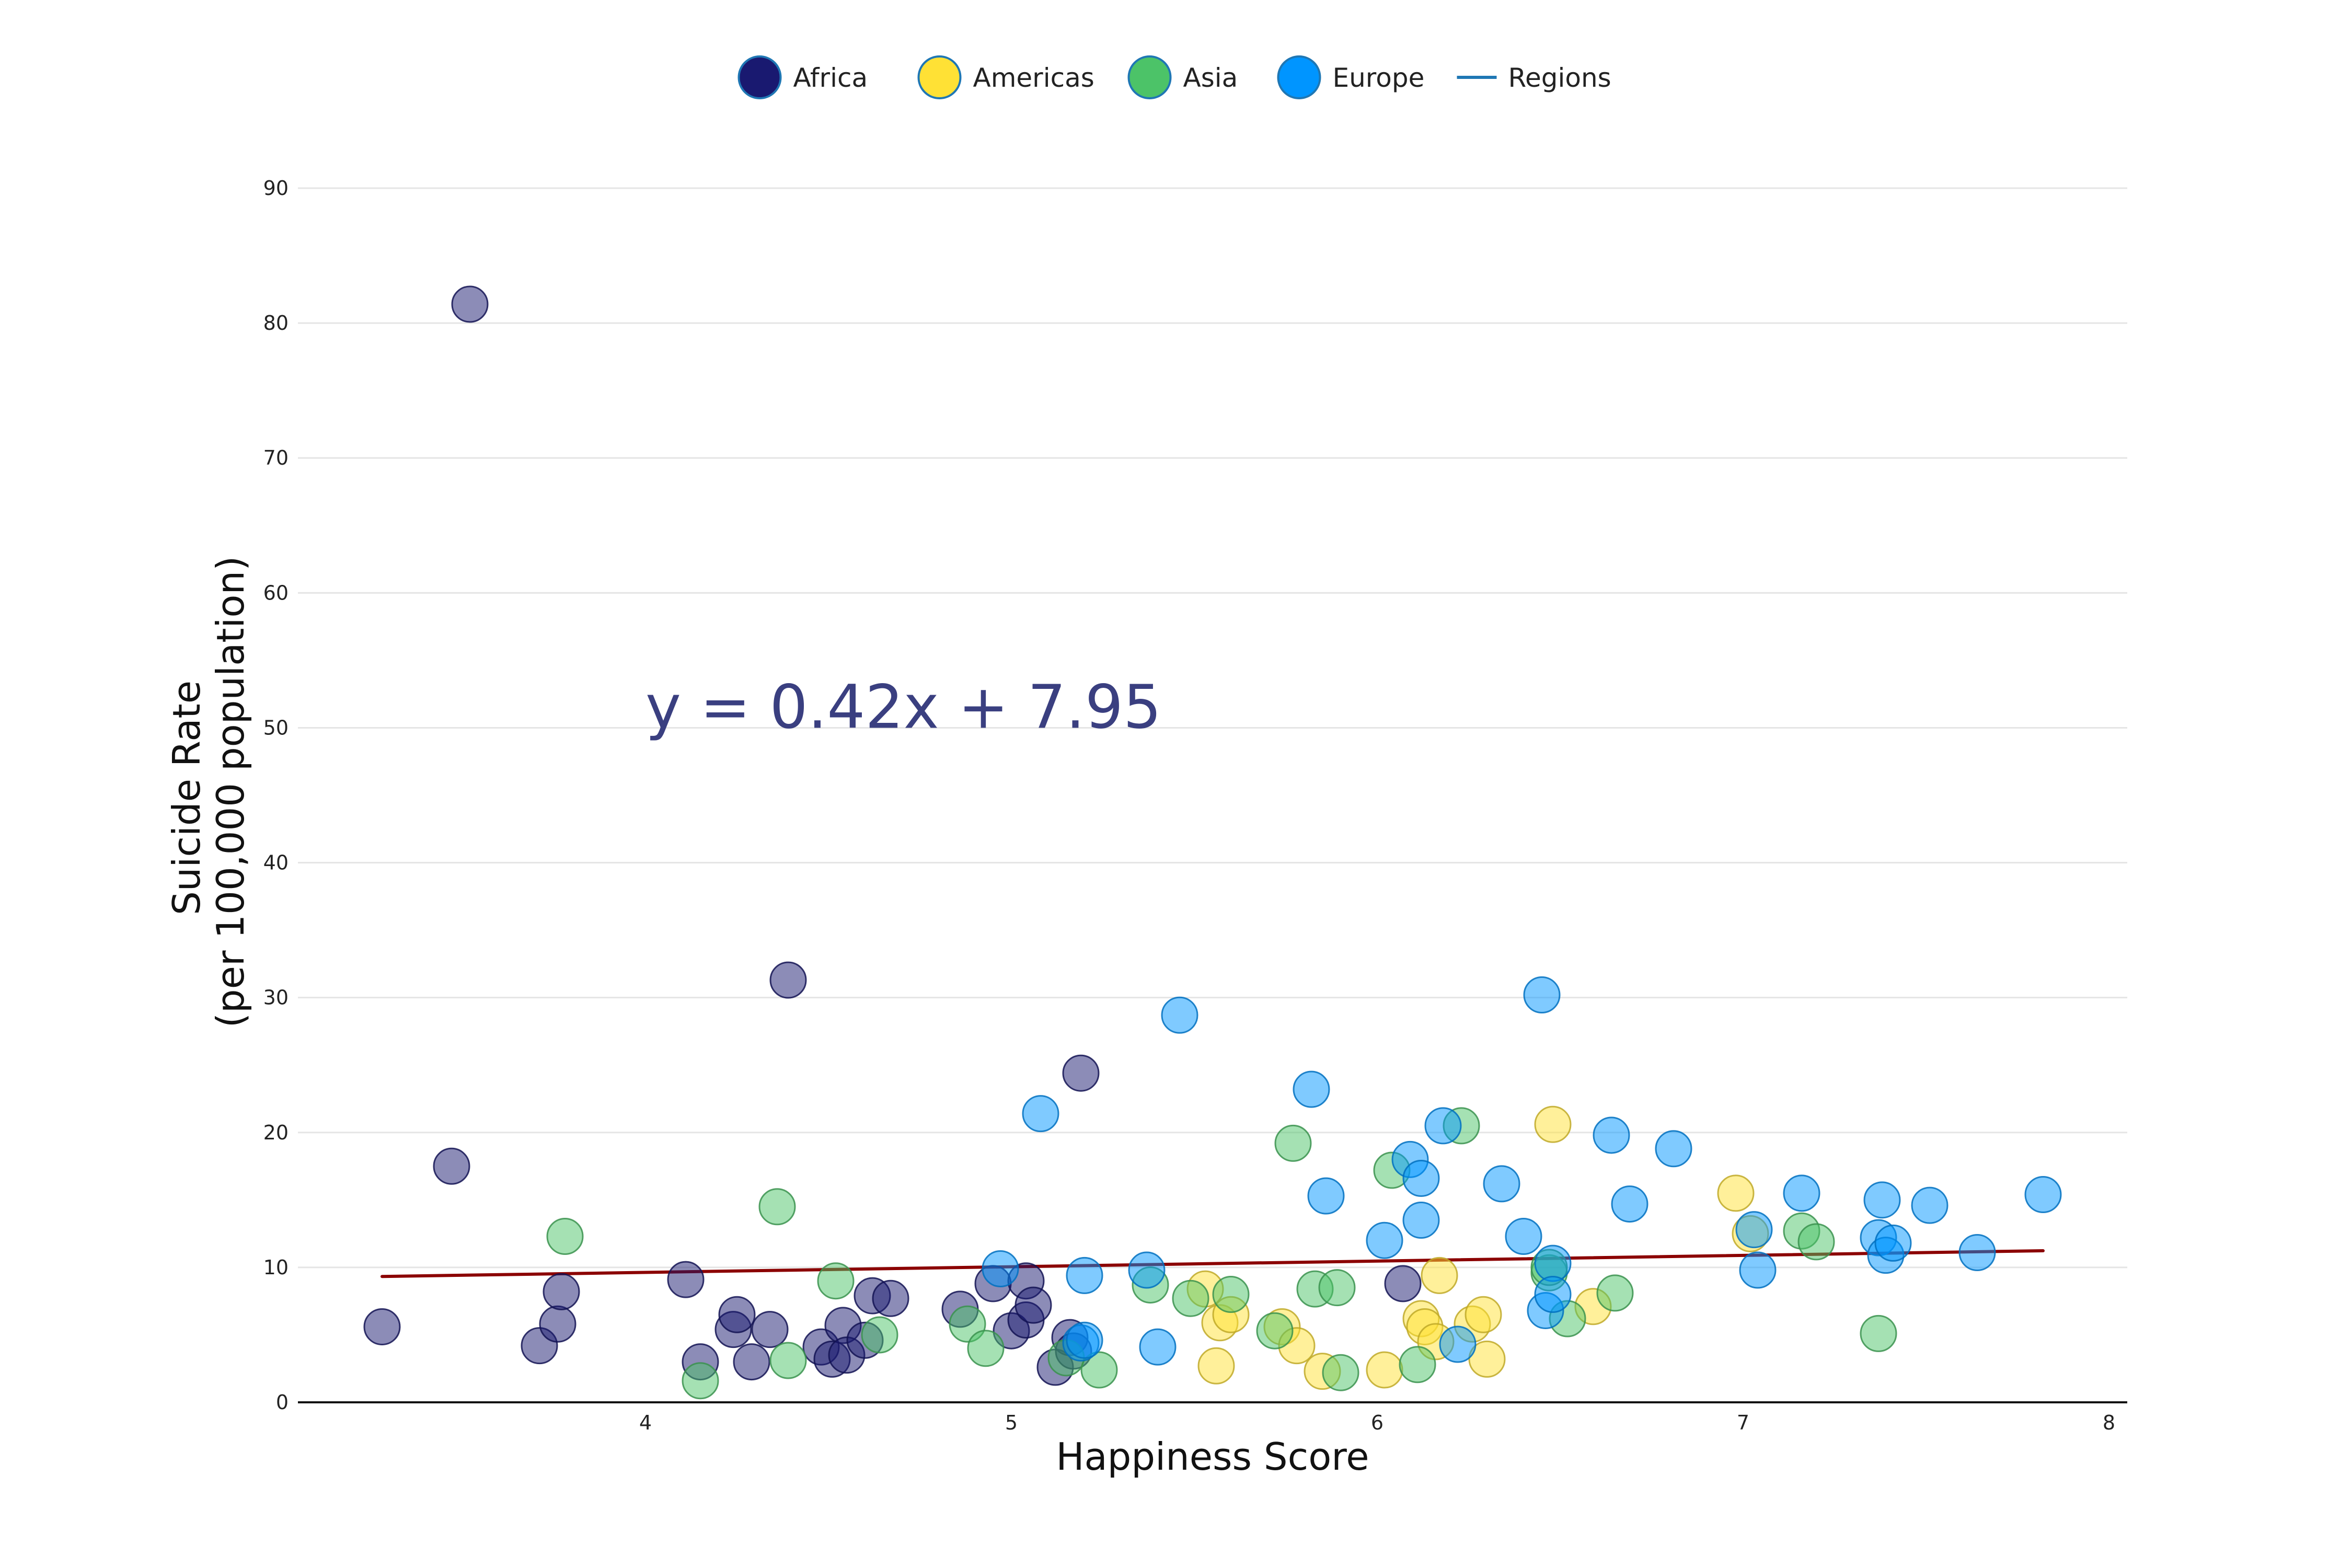 The width and height of the screenshot is (2352, 1568). What do you see at coordinates (1379, 78) in the screenshot?
I see `legend-label: Europe` at bounding box center [1379, 78].